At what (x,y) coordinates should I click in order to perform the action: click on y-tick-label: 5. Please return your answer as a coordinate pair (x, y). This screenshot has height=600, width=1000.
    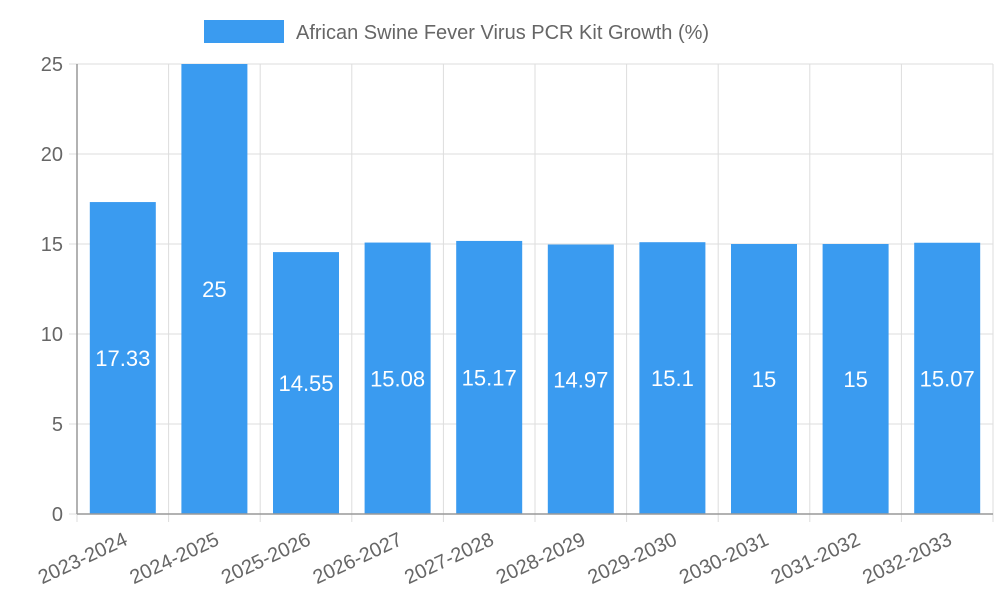
    Looking at the image, I should click on (57, 425).